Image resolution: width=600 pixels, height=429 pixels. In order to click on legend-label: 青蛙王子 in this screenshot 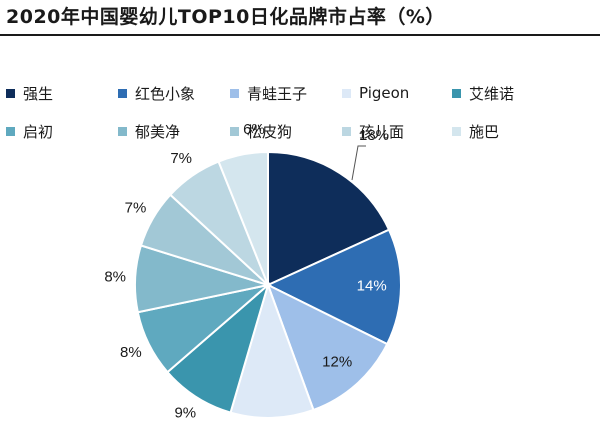, I will do `click(277, 93)`.